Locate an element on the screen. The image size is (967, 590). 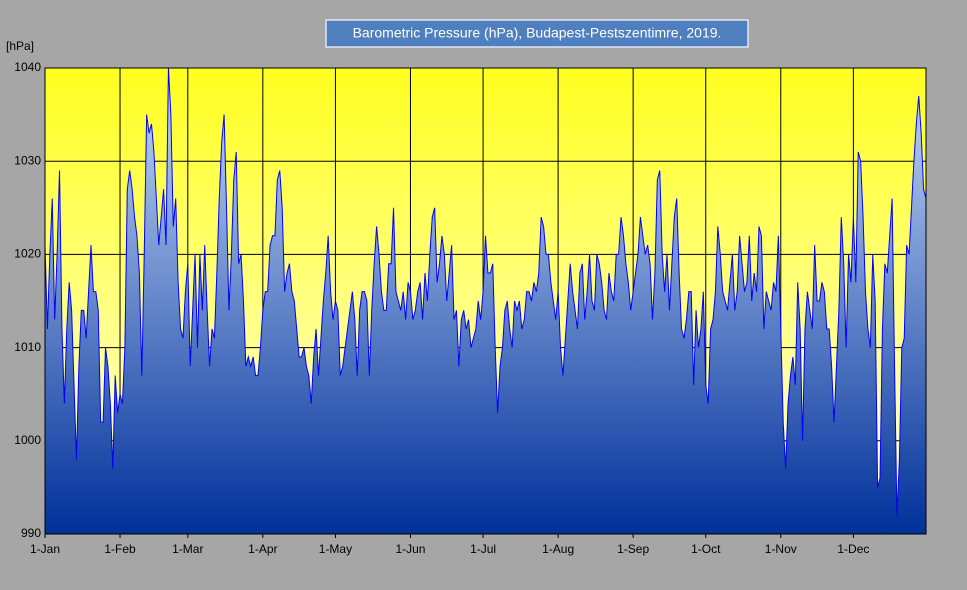
x-tick-label: 1-Oct is located at coordinates (706, 549).